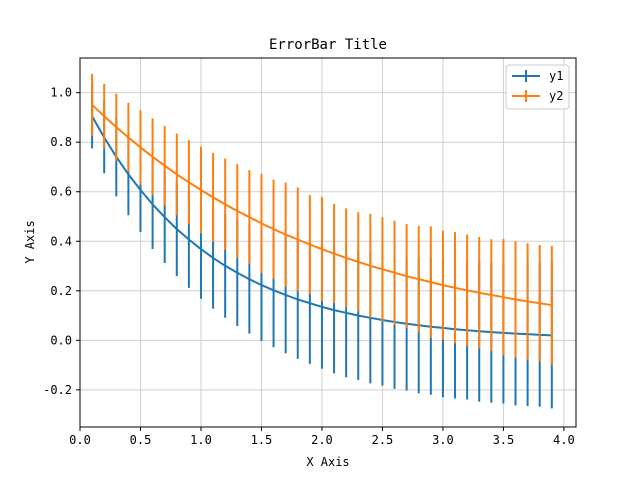  Describe the element at coordinates (327, 462) in the screenshot. I see `x-axis-title: X Axis` at that location.